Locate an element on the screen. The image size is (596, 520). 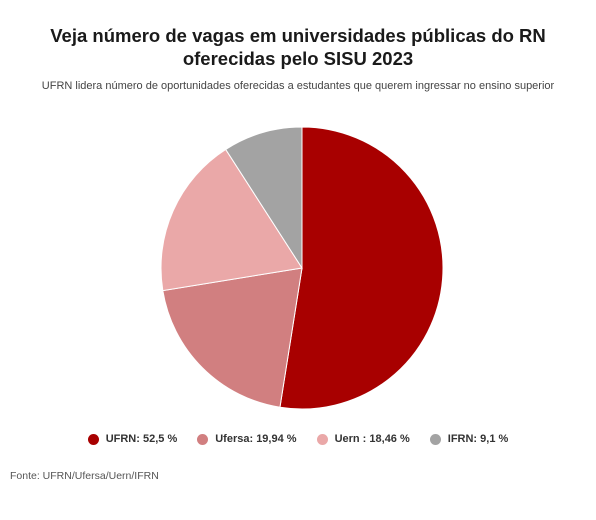
pie-slice-uern is located at coordinates (231, 220).